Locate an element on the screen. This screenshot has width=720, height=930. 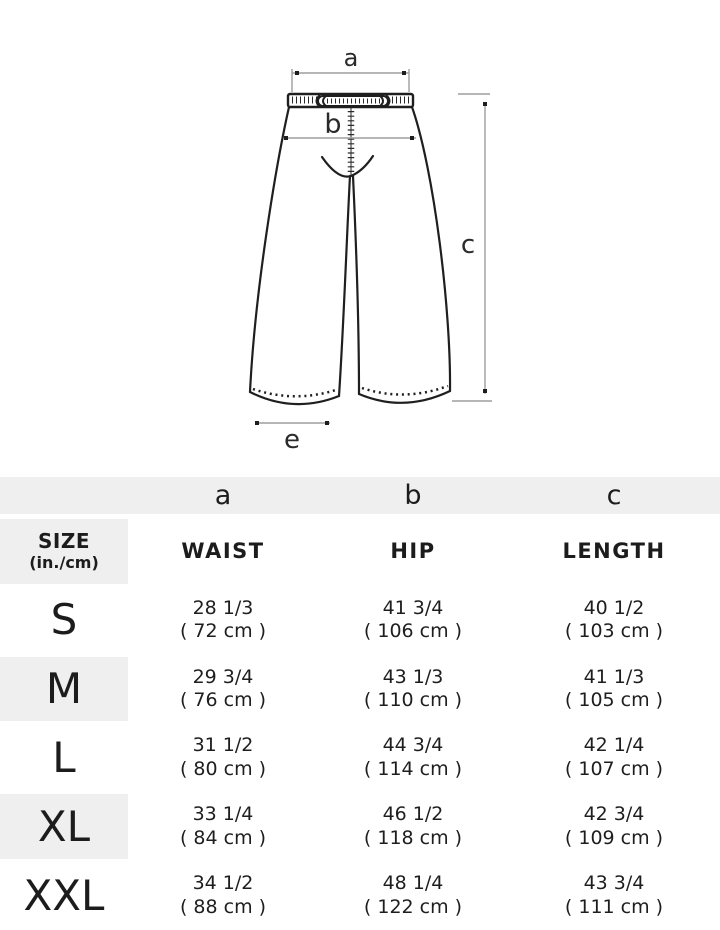
right-hem-edge is located at coordinates (404, 396).